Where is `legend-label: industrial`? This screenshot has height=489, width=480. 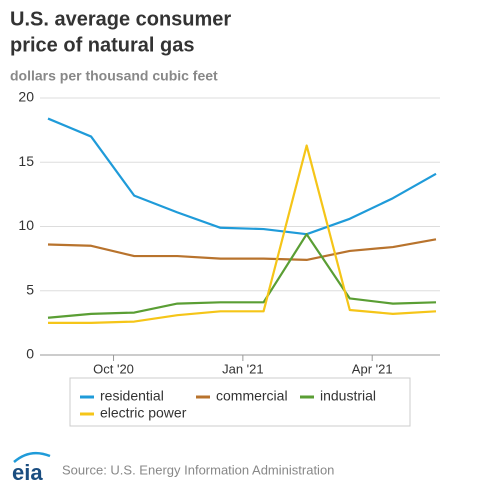 legend-label: industrial is located at coordinates (348, 396).